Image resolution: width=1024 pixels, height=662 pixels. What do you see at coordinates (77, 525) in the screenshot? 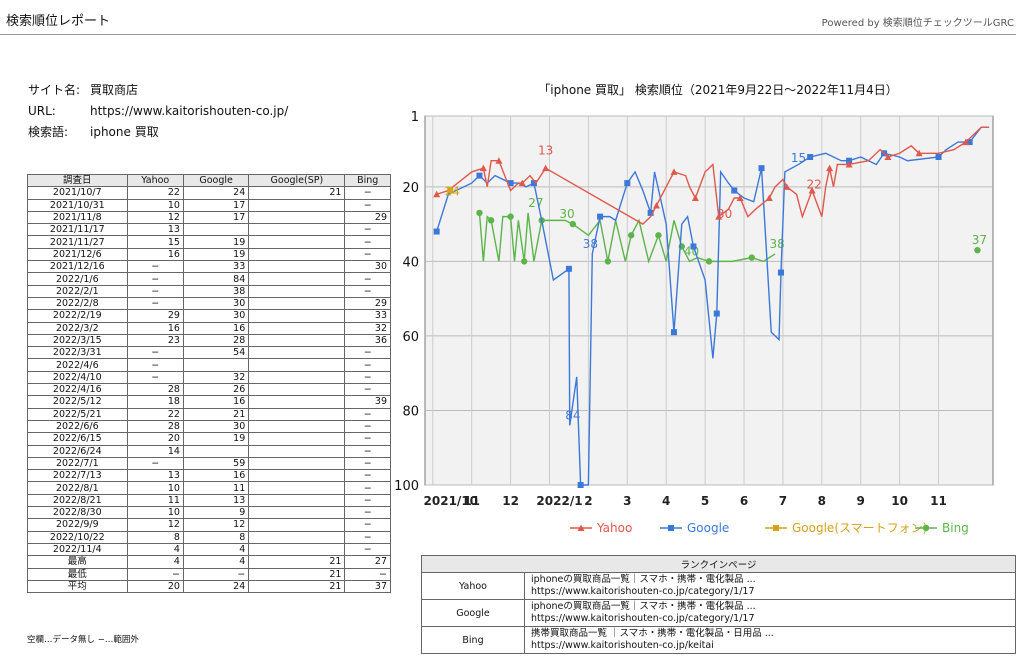
I see `date-cell: 2022/9/9` at bounding box center [77, 525].